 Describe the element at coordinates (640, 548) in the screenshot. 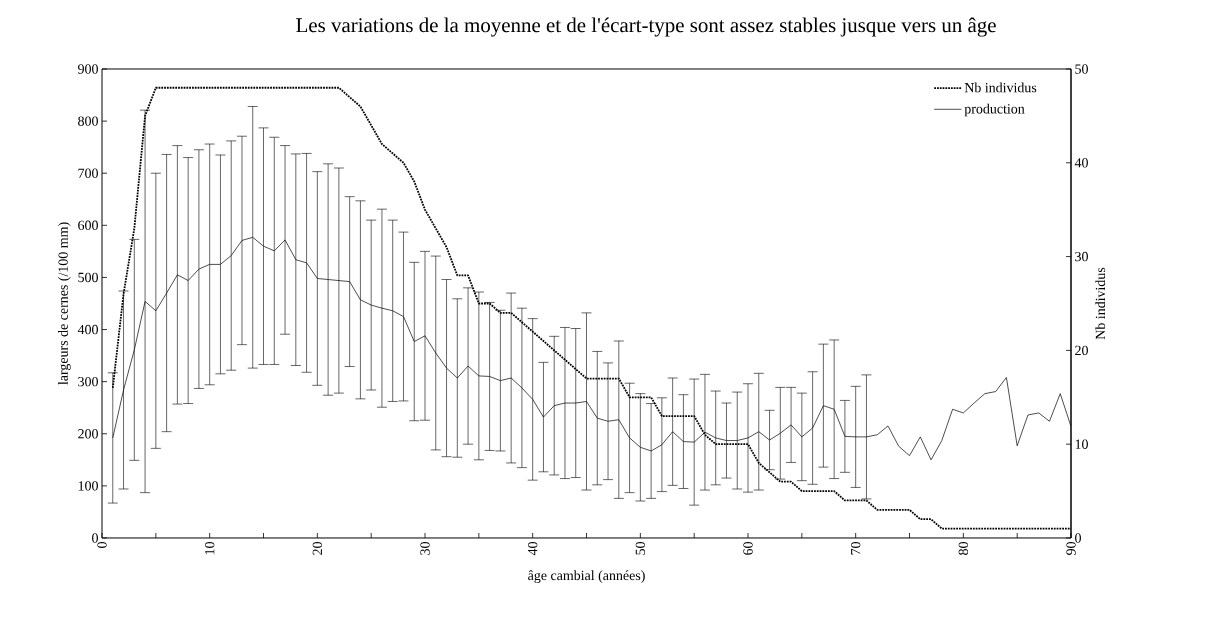

I see `x-tick-label: 50` at that location.